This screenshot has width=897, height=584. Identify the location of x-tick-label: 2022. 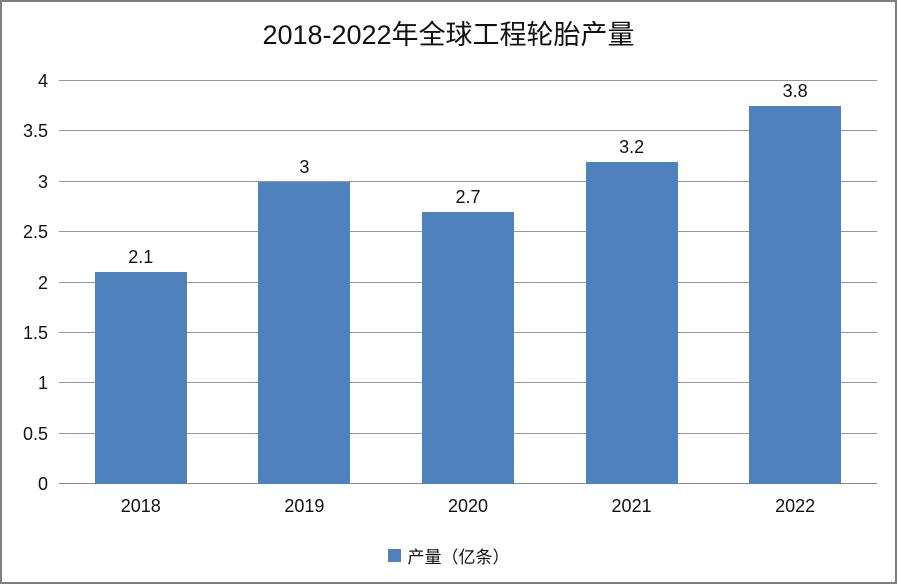
(795, 506).